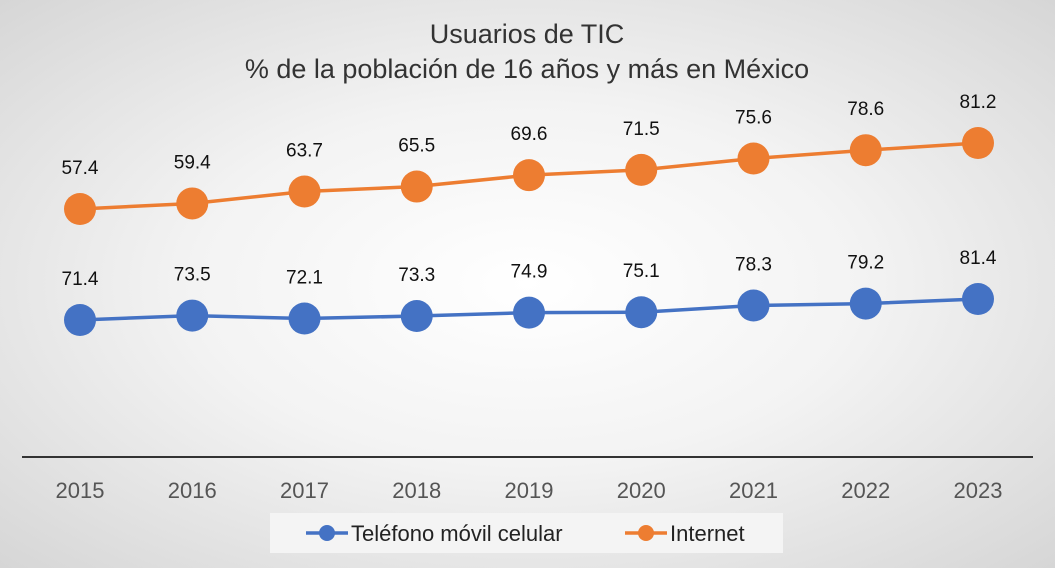 Image resolution: width=1055 pixels, height=568 pixels. Describe the element at coordinates (529, 292) in the screenshot. I see `series-telefono: 71.4 73.5 72.1 73.3 74.9 75.1 78.3 79.2 81.4` at that location.